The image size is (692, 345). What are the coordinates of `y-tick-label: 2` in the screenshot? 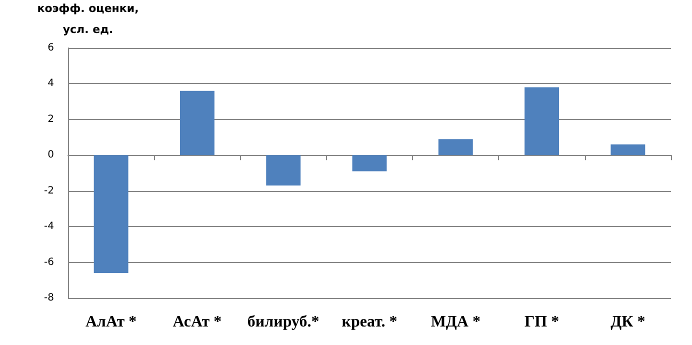 It's located at (51, 119).